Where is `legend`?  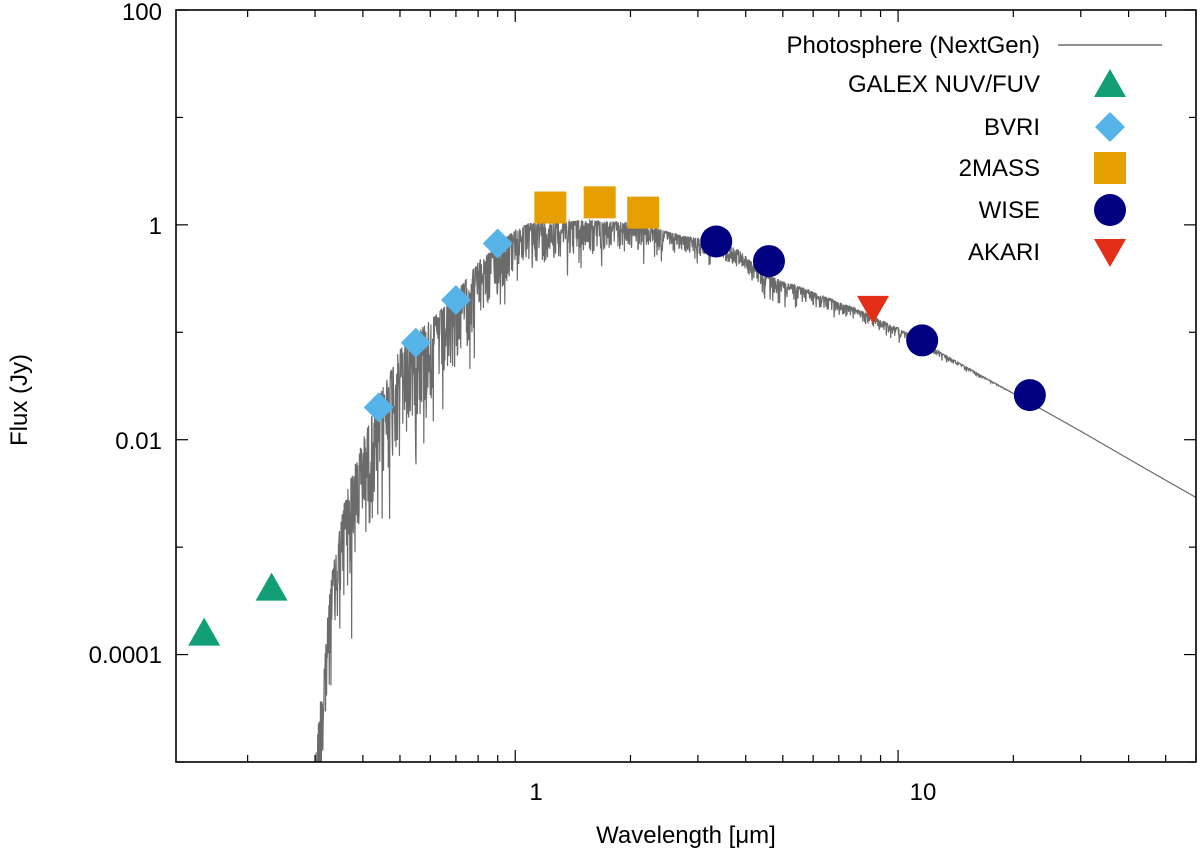
legend is located at coordinates (1110, 155).